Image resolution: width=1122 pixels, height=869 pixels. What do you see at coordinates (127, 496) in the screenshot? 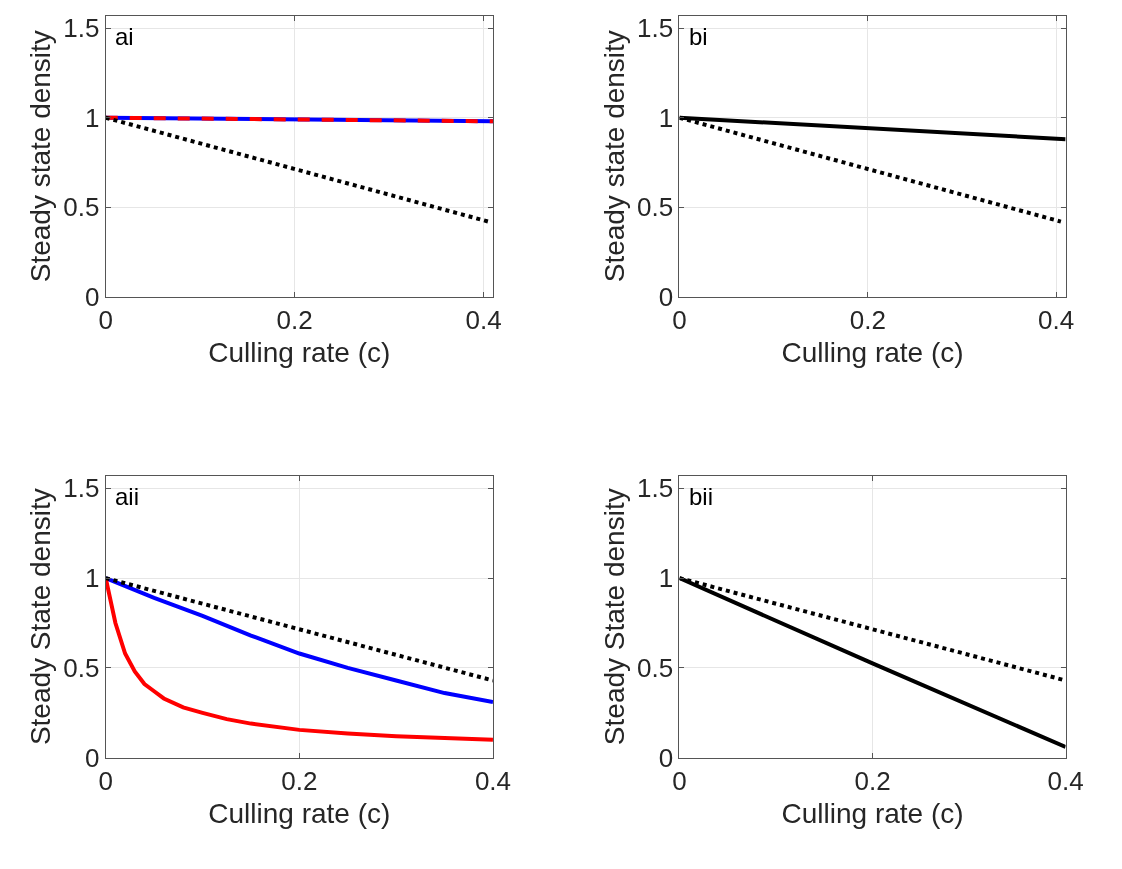
I see `annotation: aii` at bounding box center [127, 496].